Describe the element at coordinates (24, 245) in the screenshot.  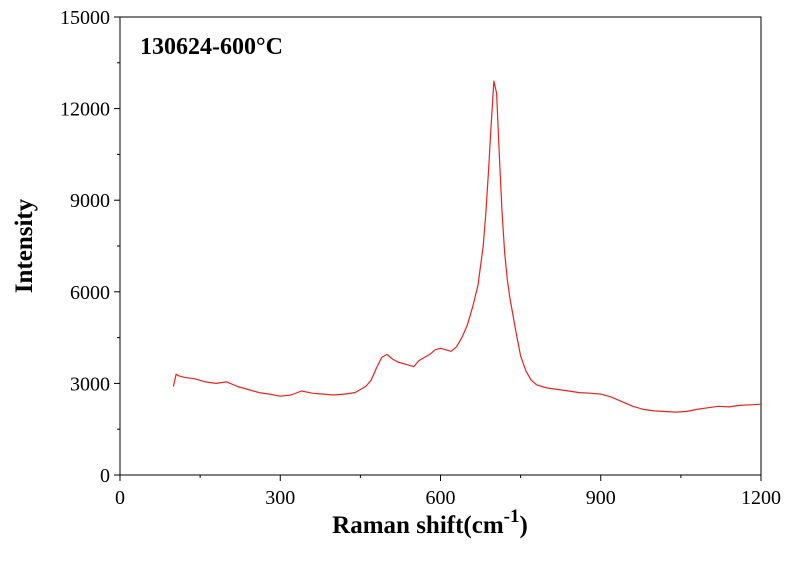
I see `y-axis-title: Intensity` at that location.